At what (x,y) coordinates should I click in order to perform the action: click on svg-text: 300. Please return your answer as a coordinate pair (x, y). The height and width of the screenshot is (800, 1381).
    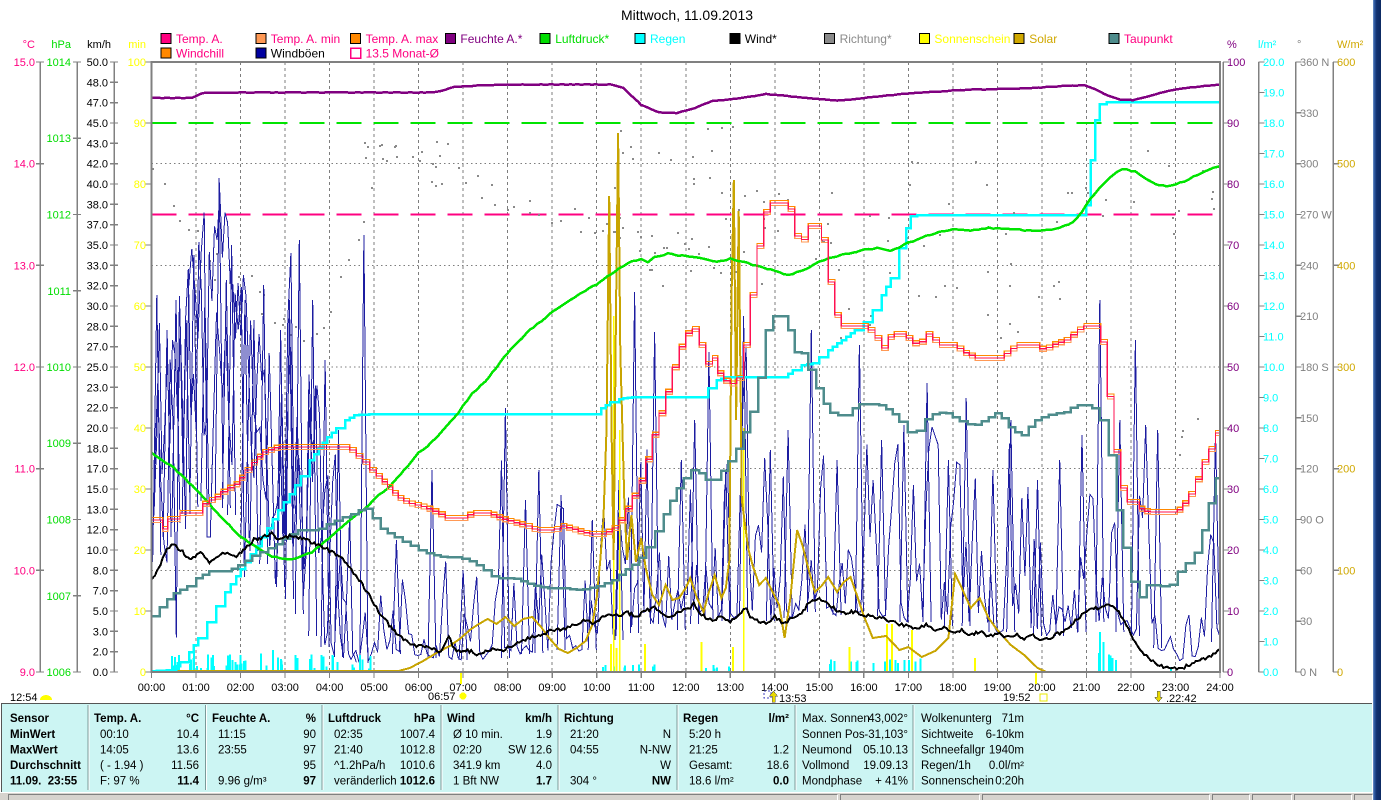
    Looking at the image, I should click on (1309, 165).